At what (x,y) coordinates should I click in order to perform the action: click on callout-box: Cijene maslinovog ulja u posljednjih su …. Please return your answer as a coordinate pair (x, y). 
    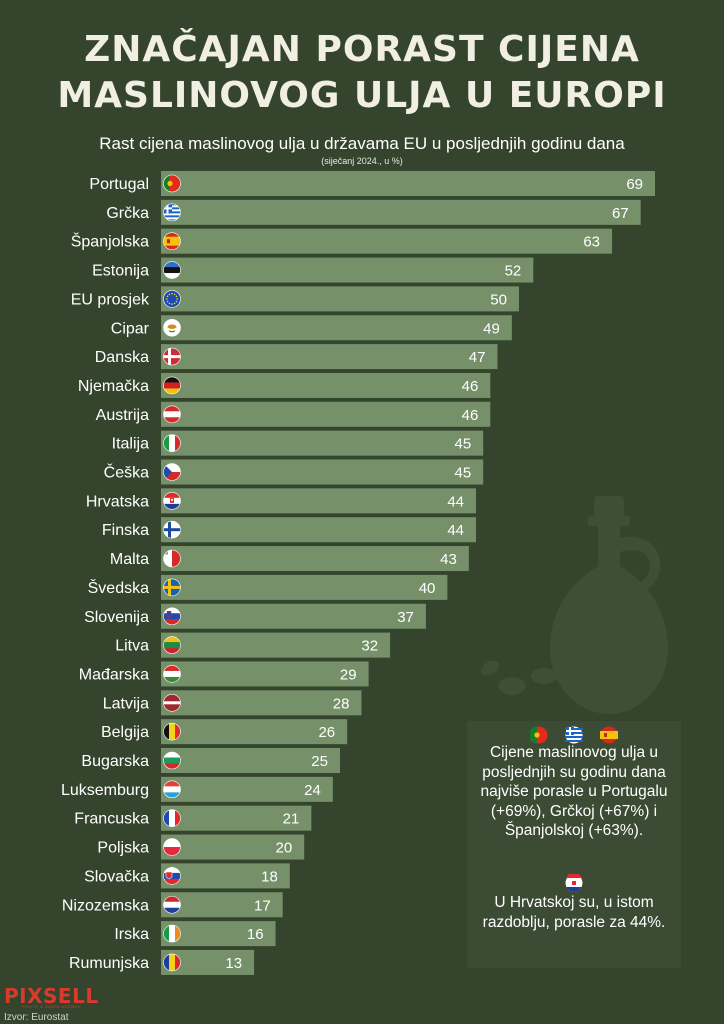
    Looking at the image, I should click on (574, 844).